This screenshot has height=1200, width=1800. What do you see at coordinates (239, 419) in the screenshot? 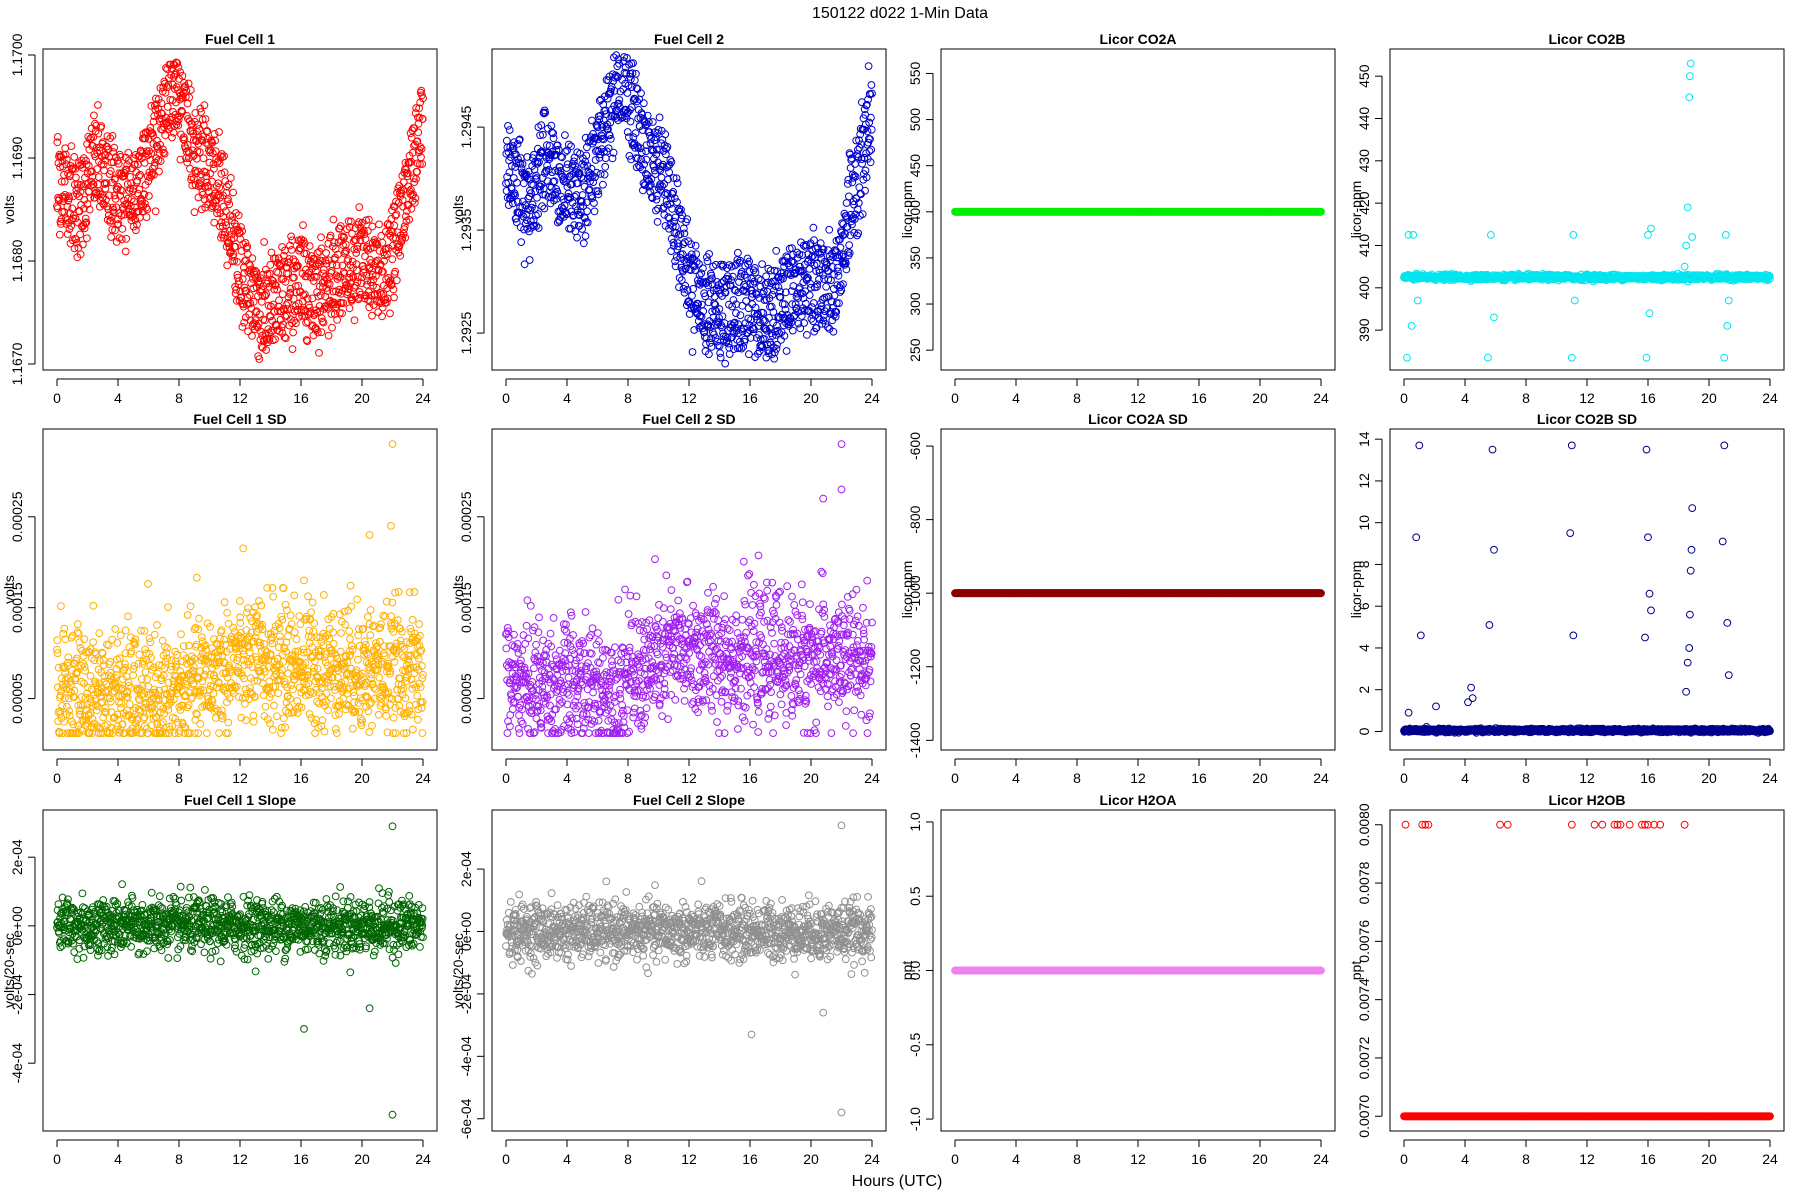
I see `panel-title: Fuel Cell 1 SD` at bounding box center [239, 419].